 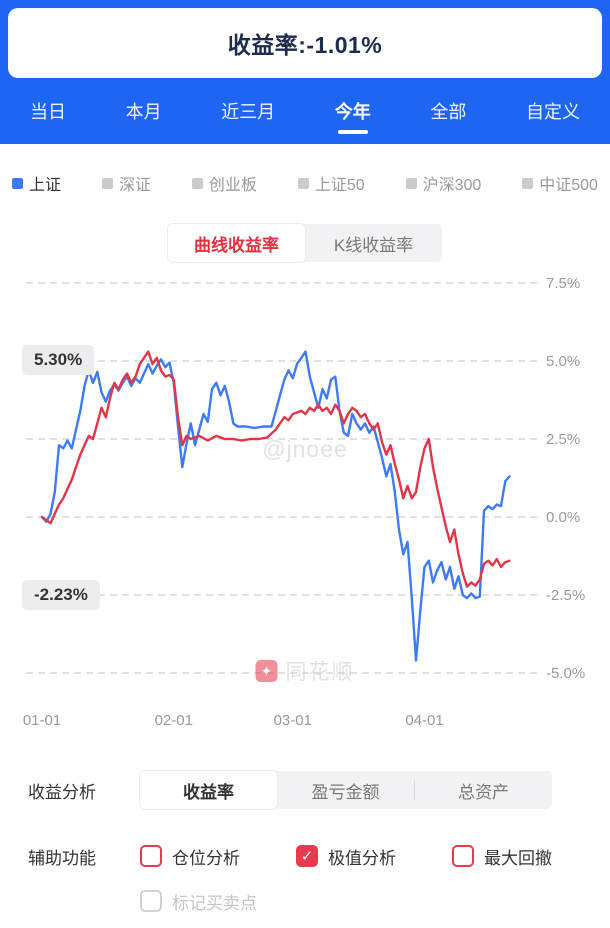 I want to click on checkbox-checked-icon, so click(x=307, y=856).